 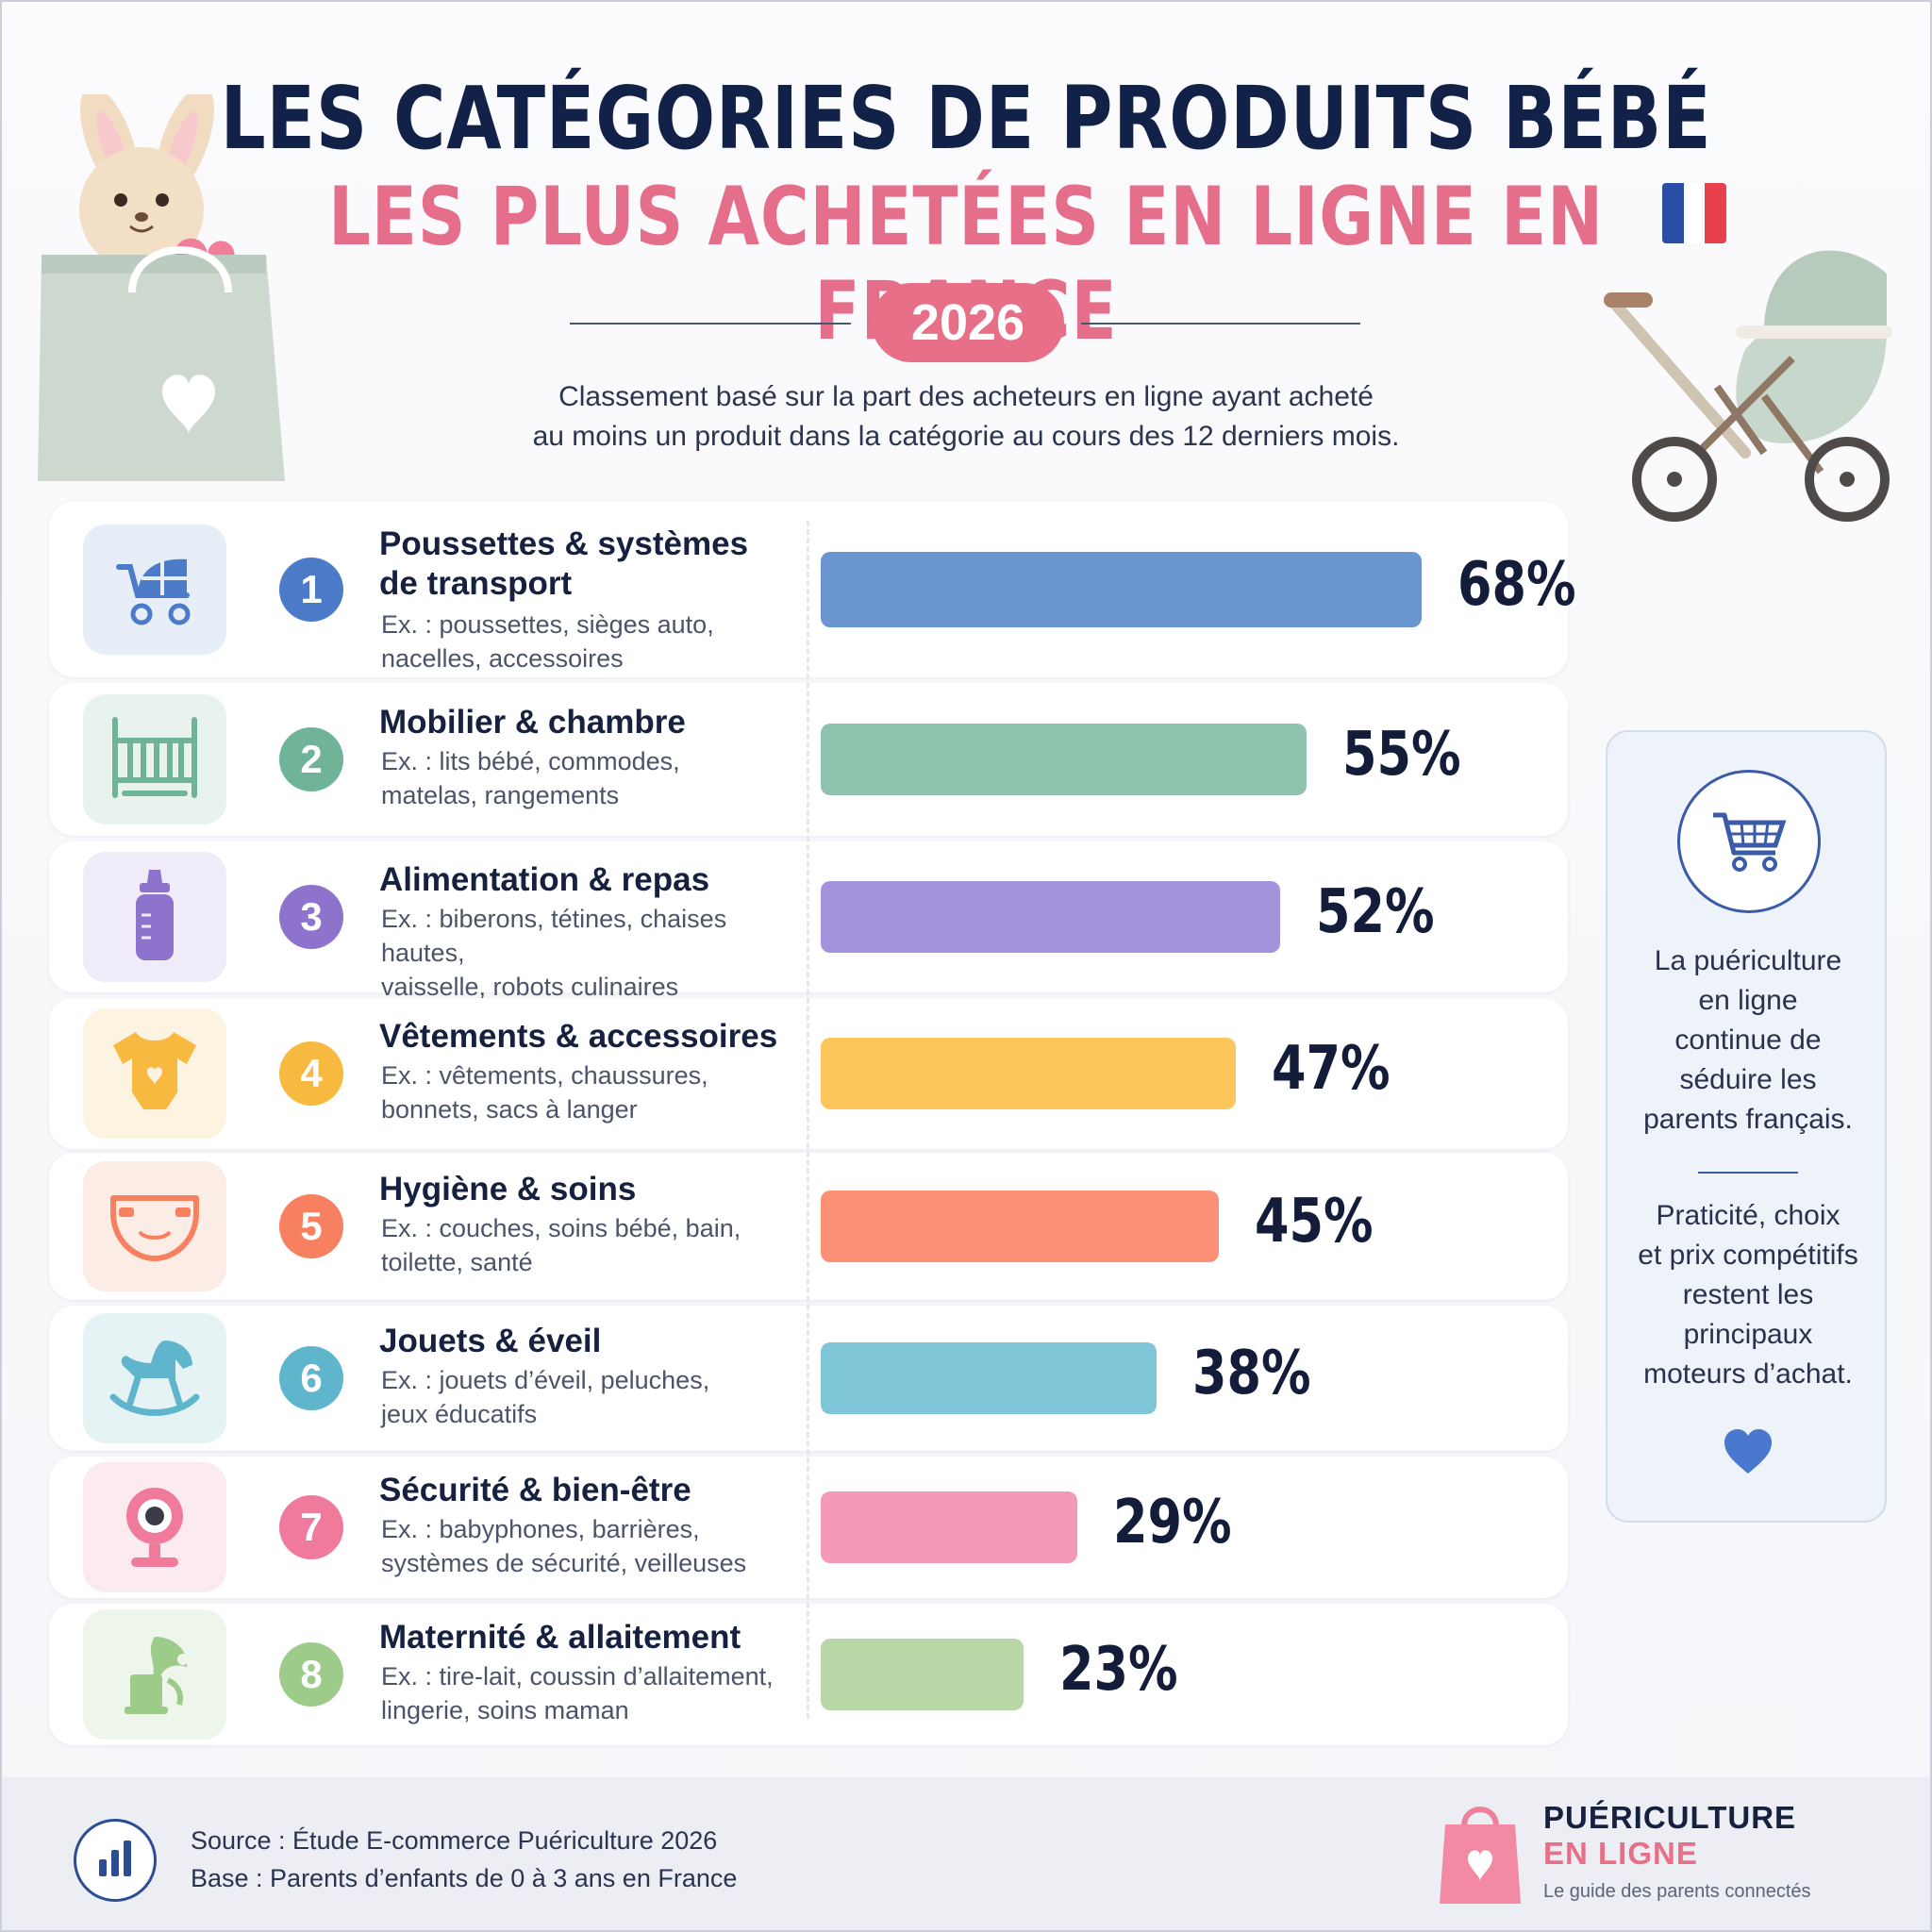 I want to click on rank-badge: 4, so click(x=311, y=1074).